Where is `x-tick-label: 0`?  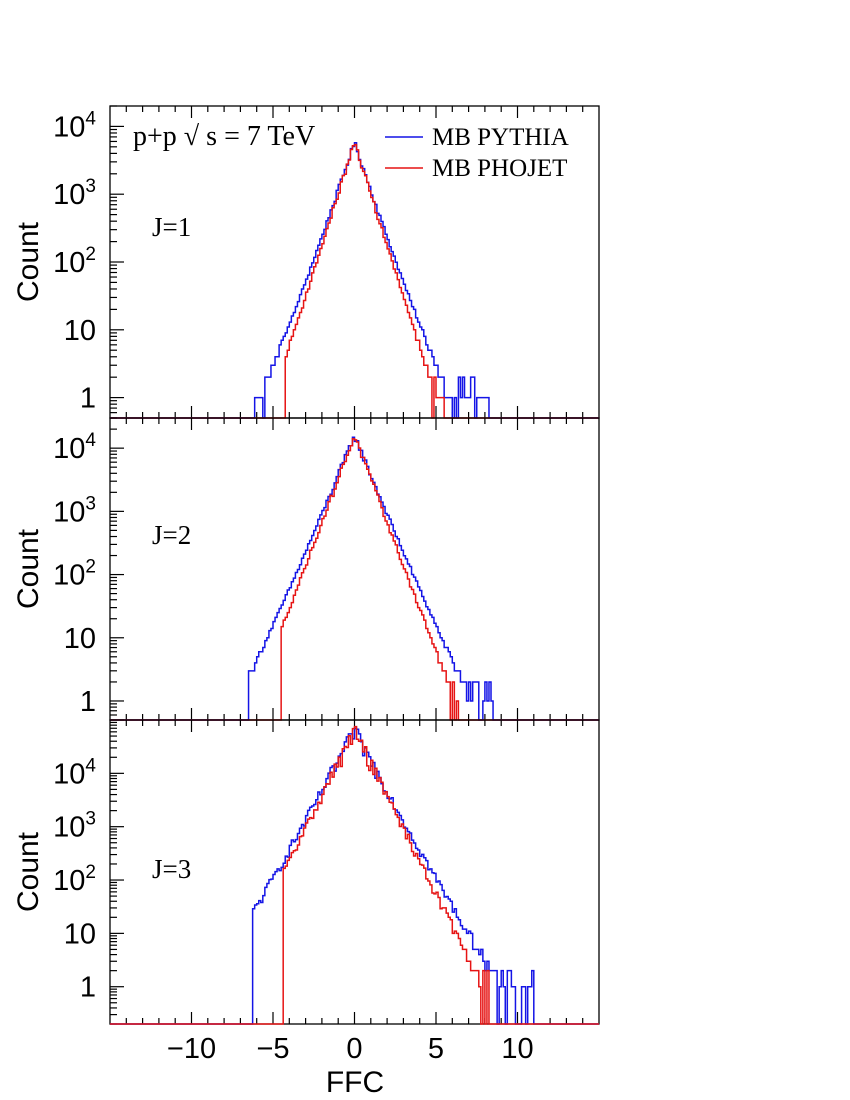
x-tick-label: 0 is located at coordinates (354, 1049).